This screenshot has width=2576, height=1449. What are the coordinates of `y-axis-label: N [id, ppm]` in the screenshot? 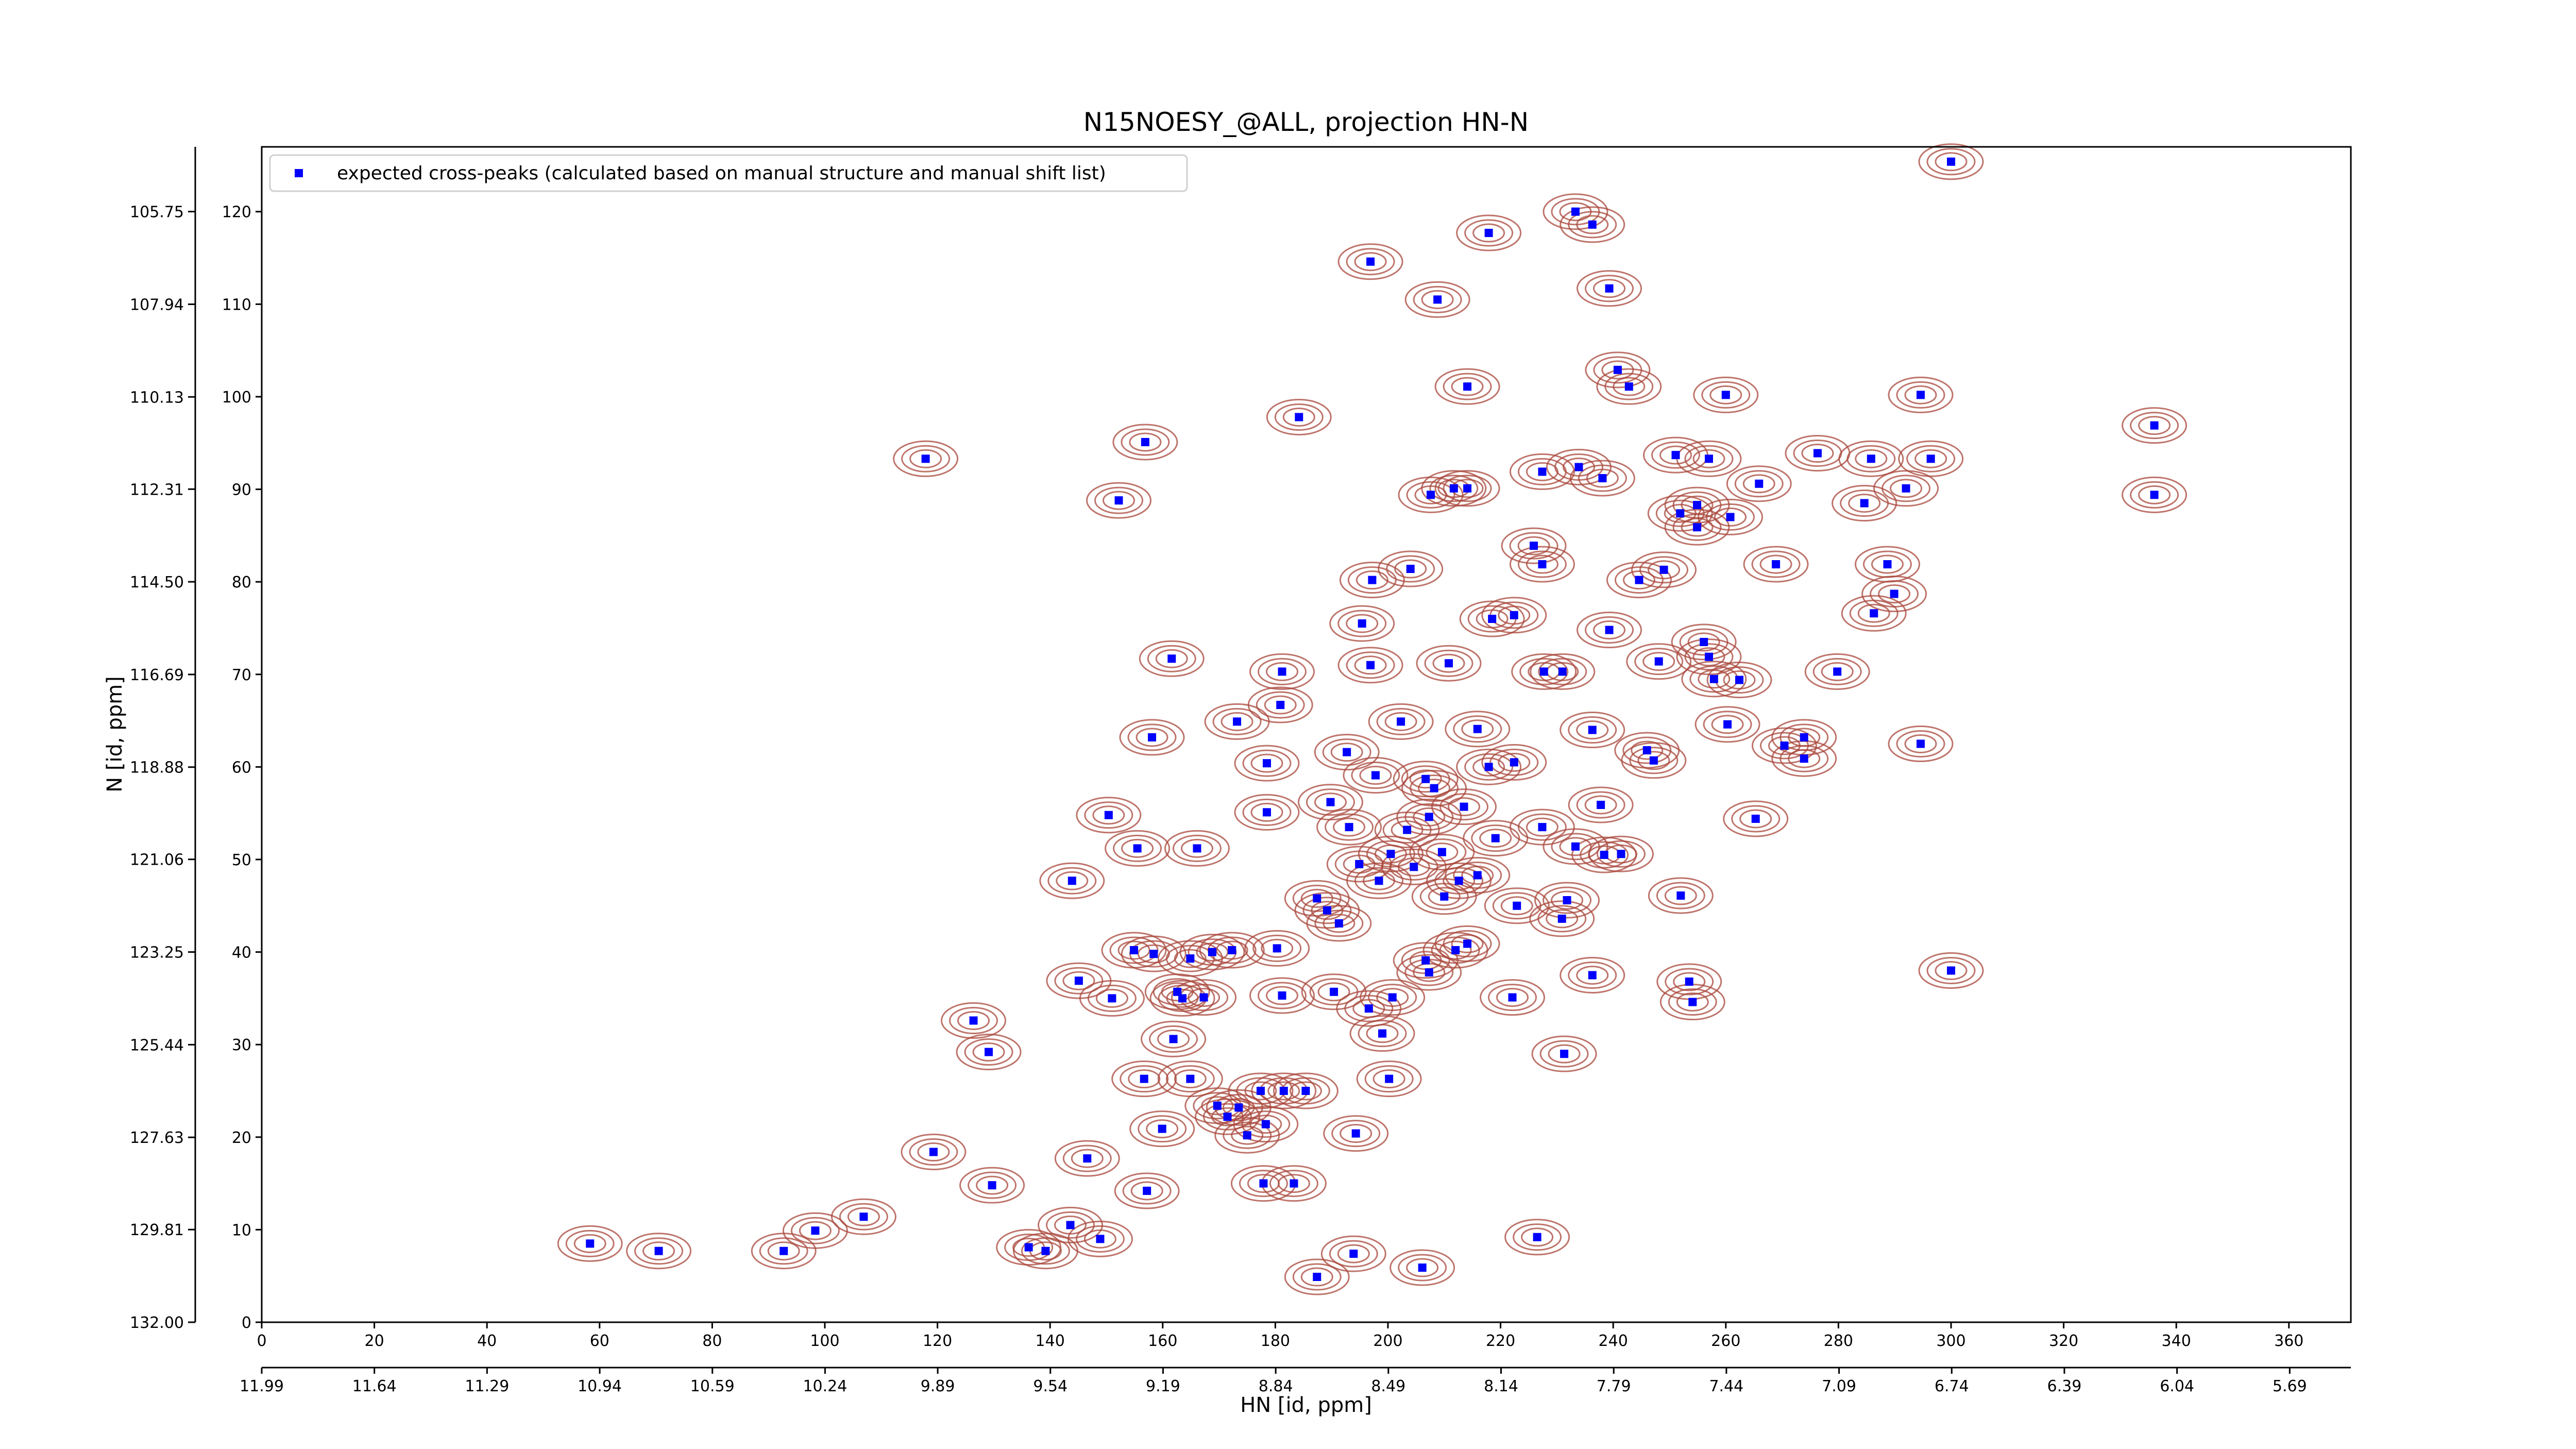 It's located at (115, 734).